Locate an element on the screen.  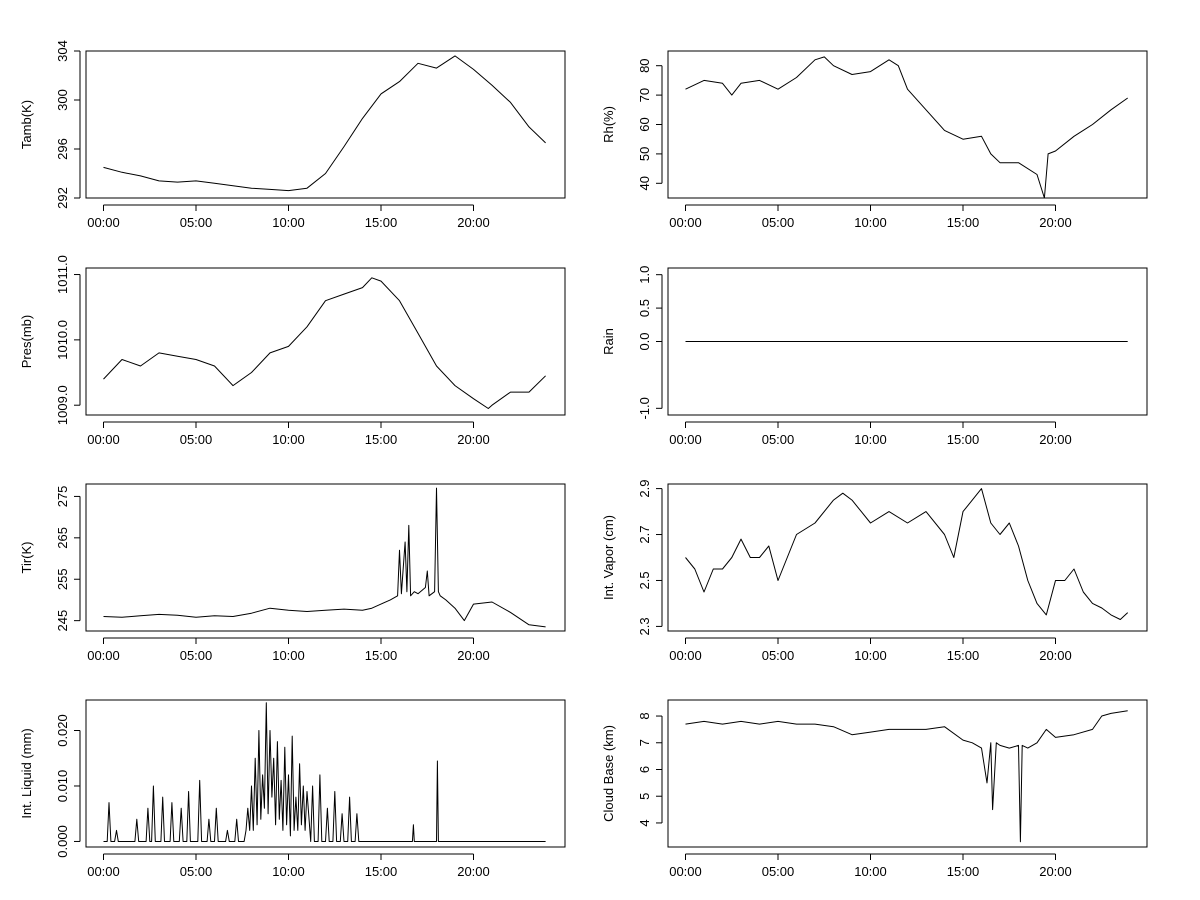
y-tick-label: 1010.0 is located at coordinates (62, 340).